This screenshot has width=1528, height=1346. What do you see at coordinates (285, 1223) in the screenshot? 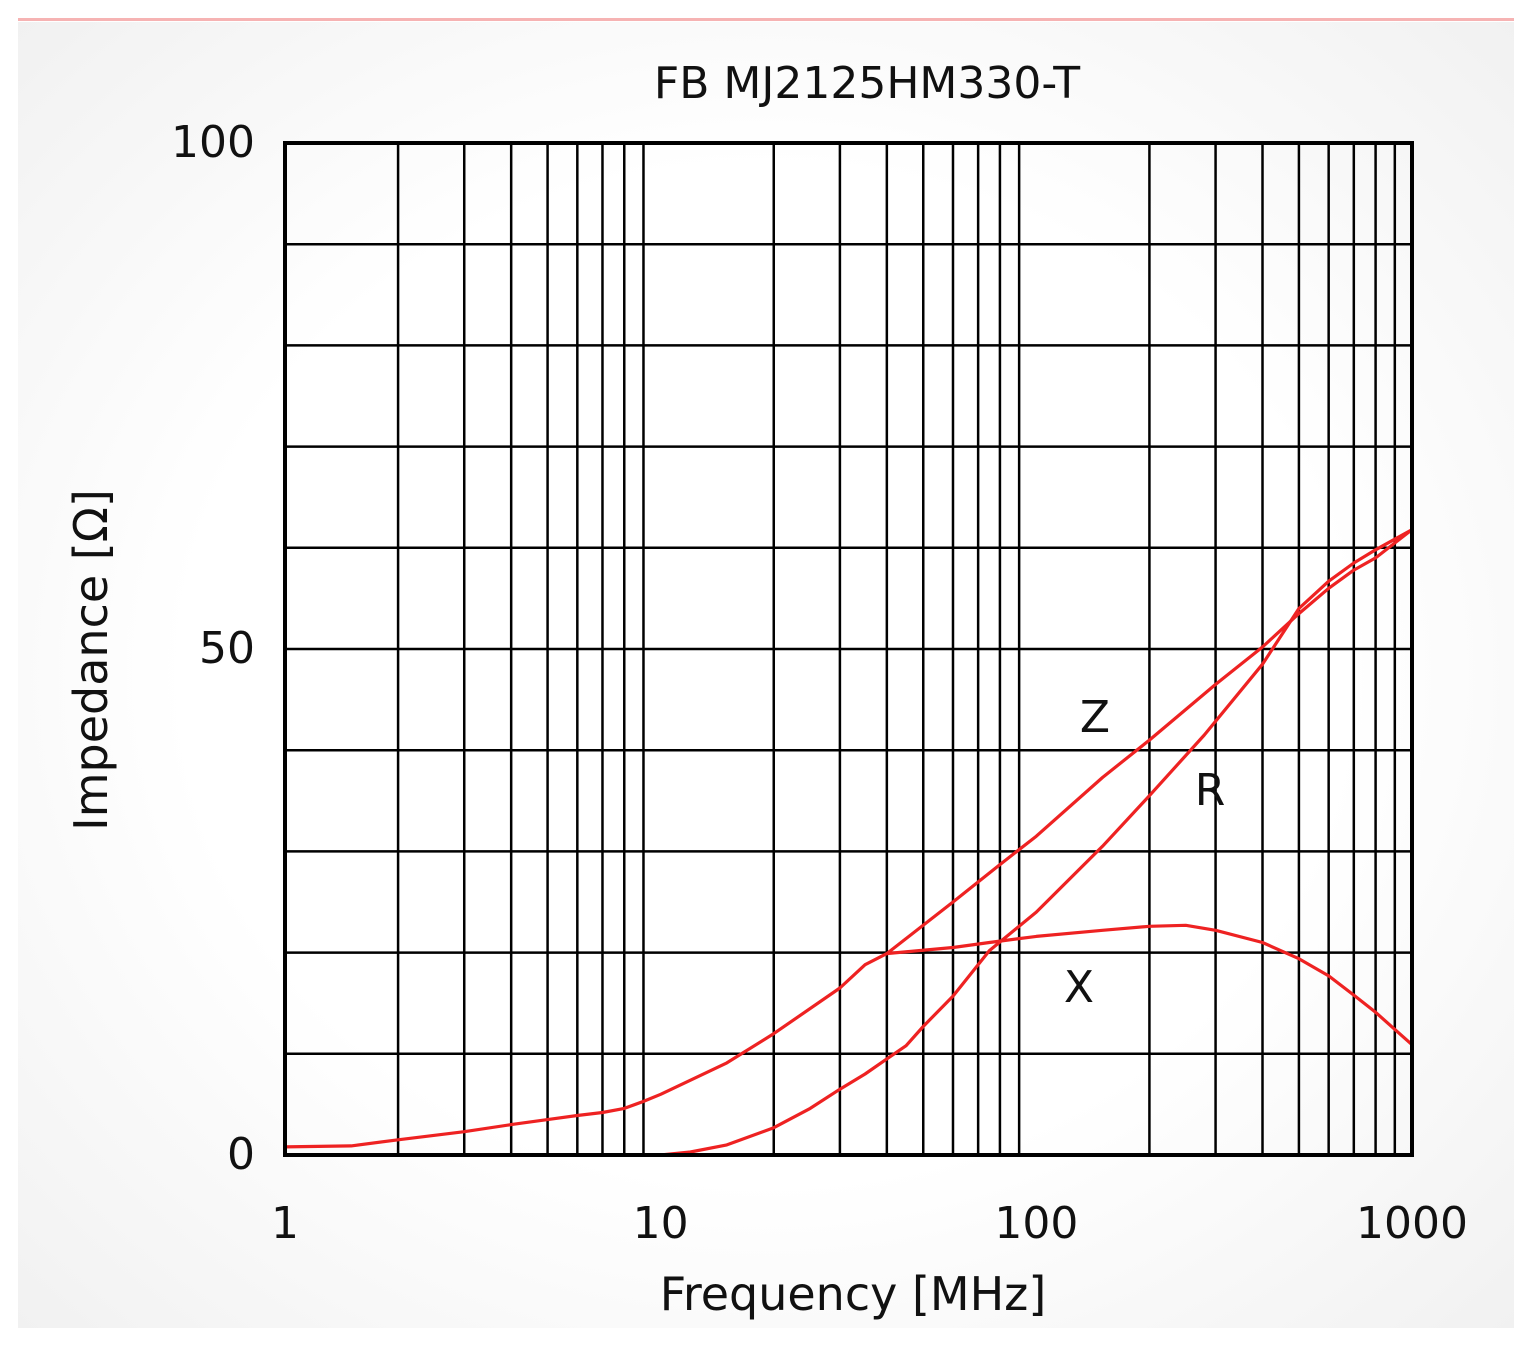
I see `x-tick-label: 1` at bounding box center [285, 1223].